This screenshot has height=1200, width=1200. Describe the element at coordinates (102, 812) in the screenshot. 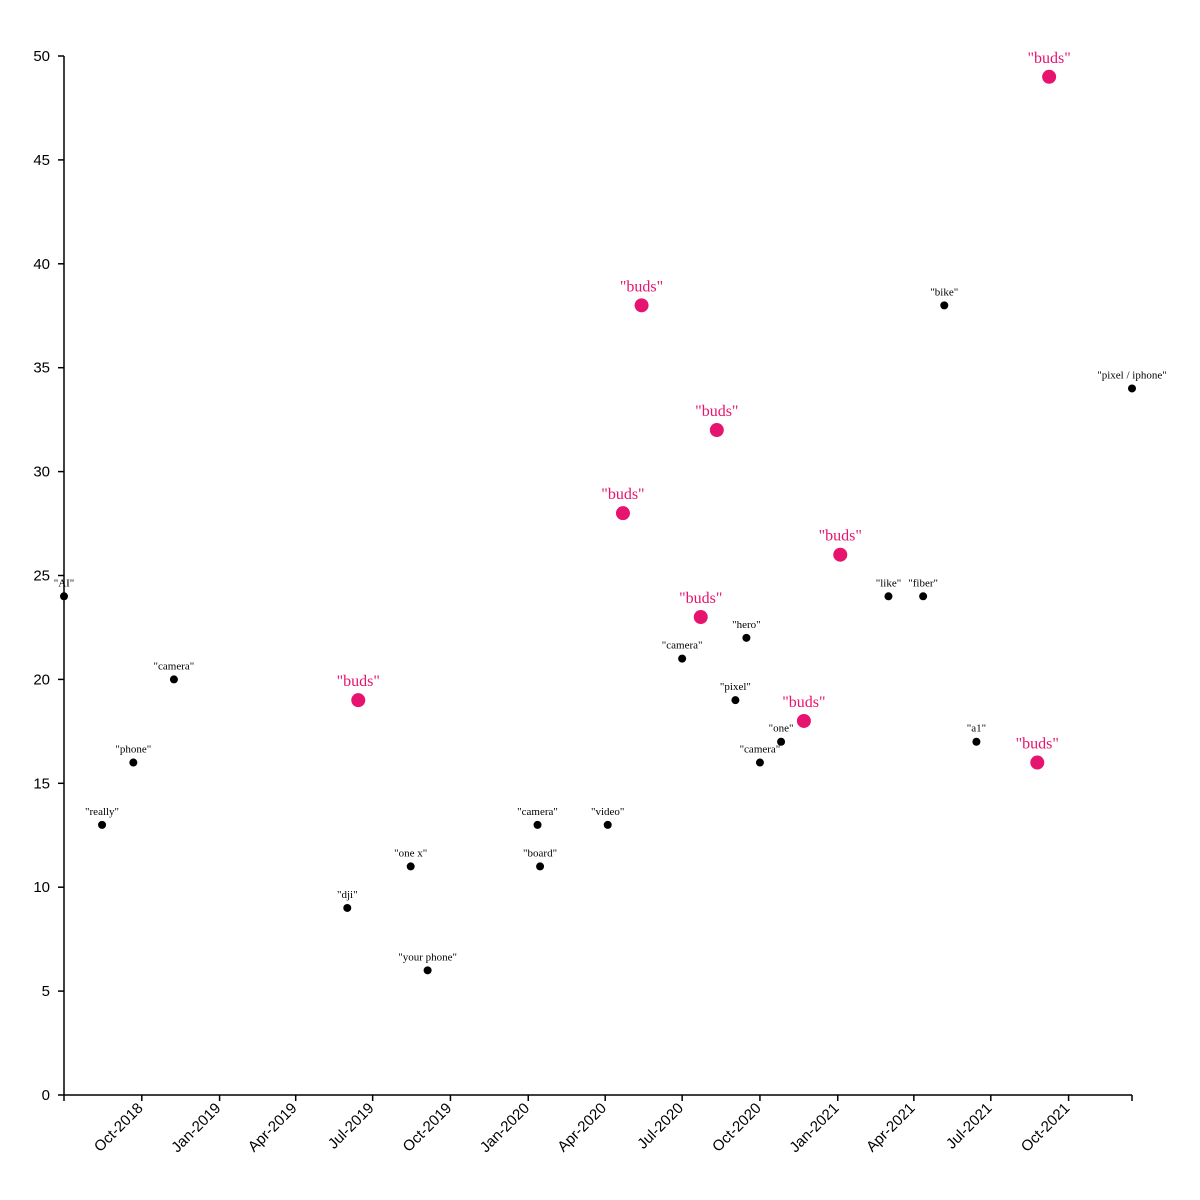

I see `data-point-label: "really"` at that location.